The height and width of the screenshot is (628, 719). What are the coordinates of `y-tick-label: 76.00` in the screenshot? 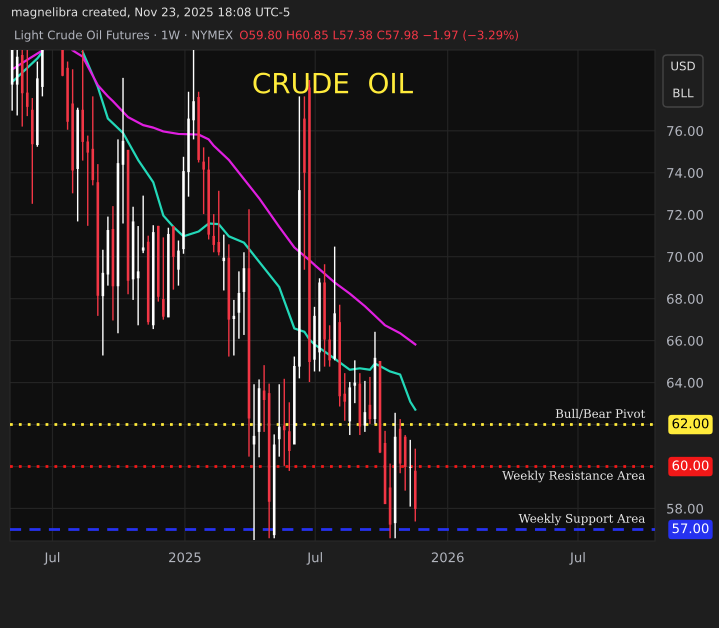 It's located at (685, 131).